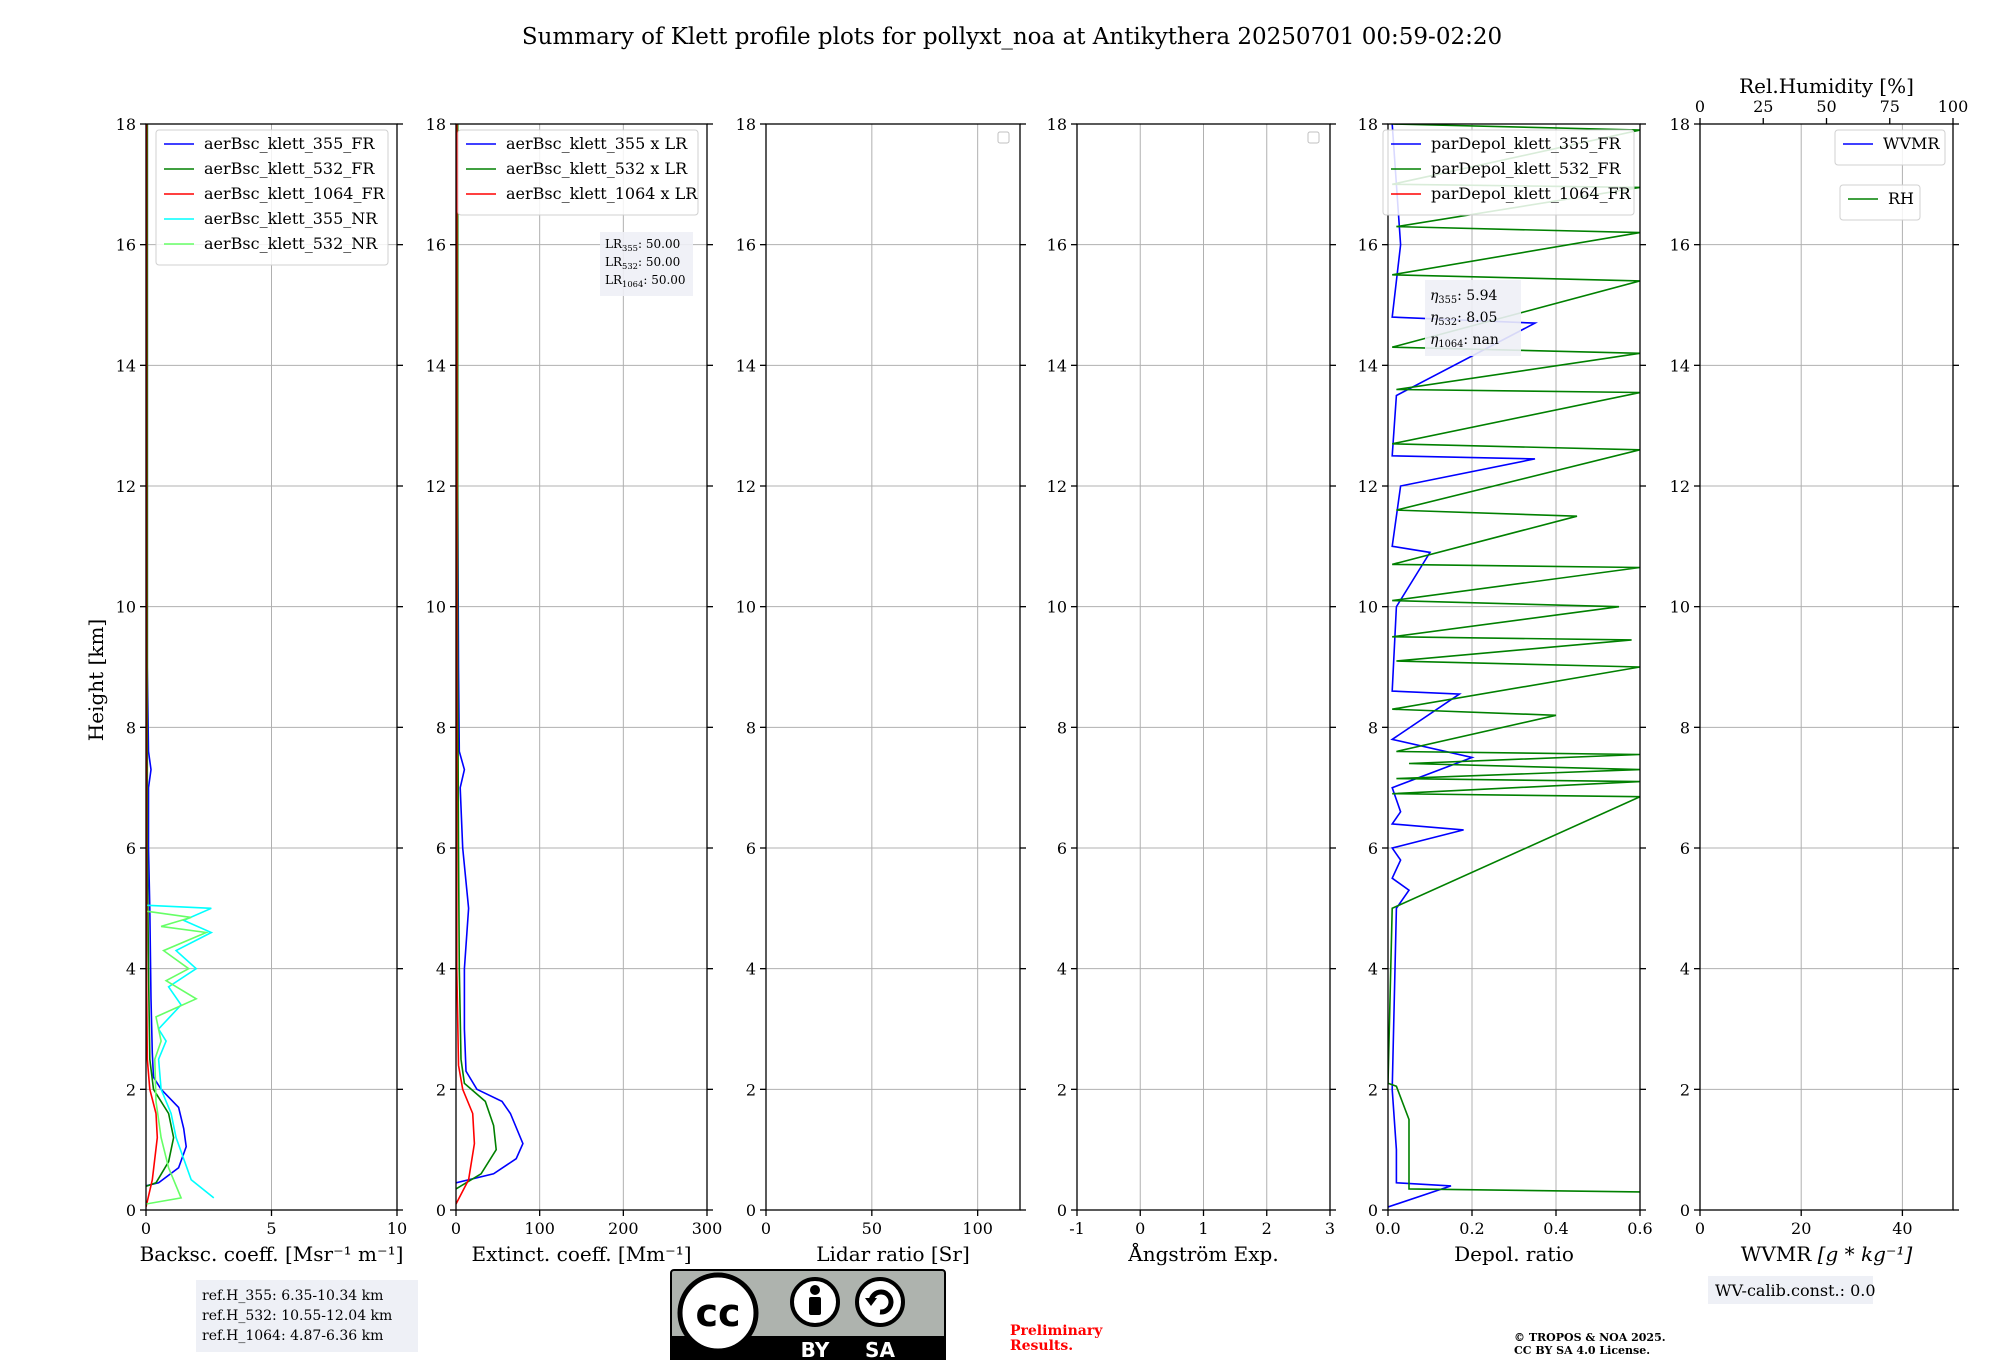 This screenshot has height=1360, width=2000. What do you see at coordinates (295, 193) in the screenshot?
I see `legend-entry: aerBsc_klett_1064_FR` at bounding box center [295, 193].